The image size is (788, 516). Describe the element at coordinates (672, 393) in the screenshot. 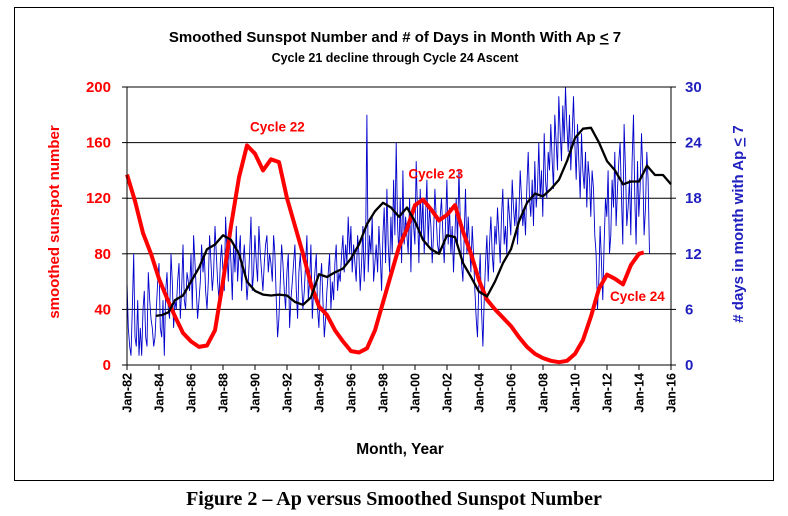

I see `x-tick-label: Jan-16` at that location.